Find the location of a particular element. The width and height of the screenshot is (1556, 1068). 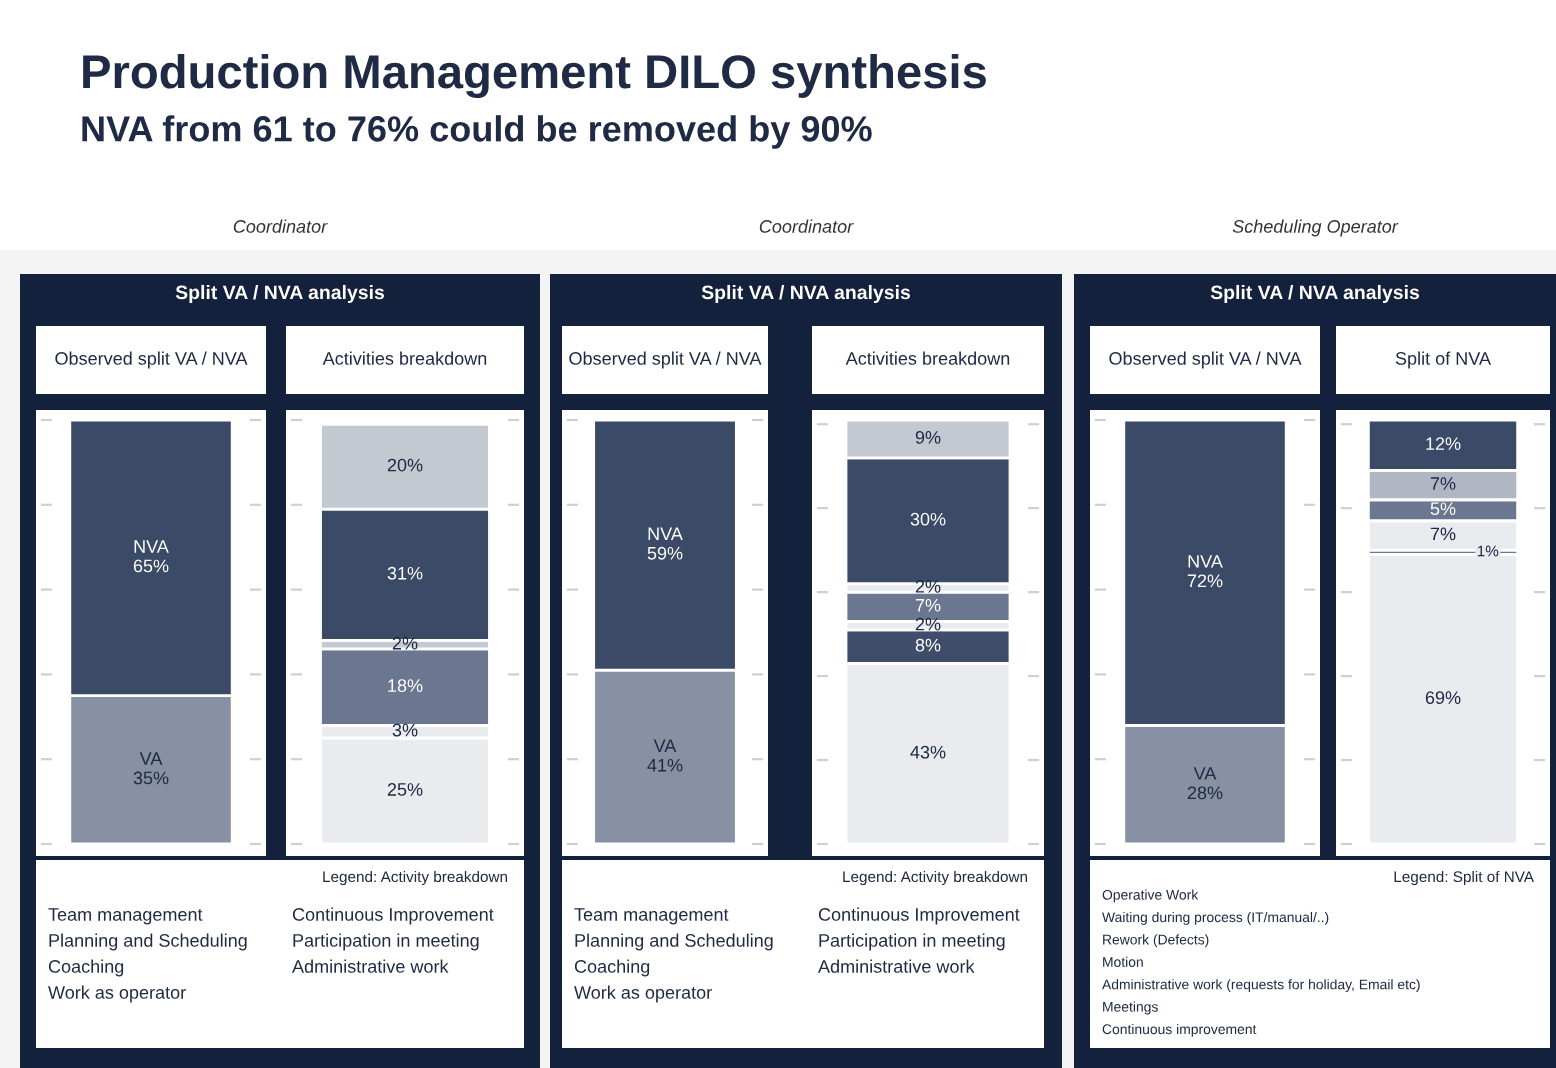

data-label: 69% is located at coordinates (1443, 698).